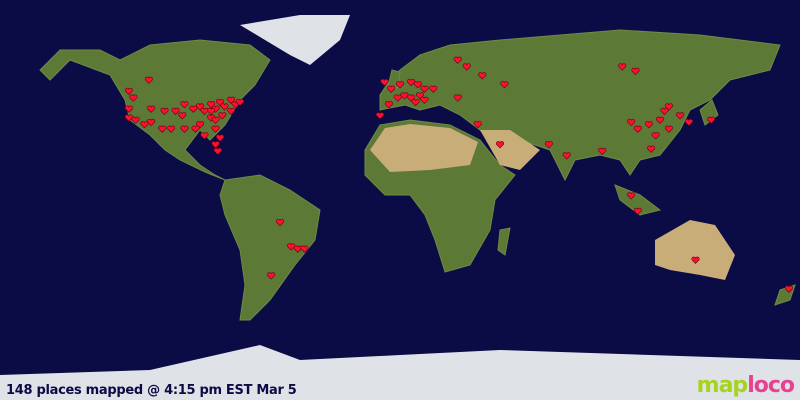 The image size is (800, 400). What do you see at coordinates (638, 200) in the screenshot?
I see `indonesia` at bounding box center [638, 200].